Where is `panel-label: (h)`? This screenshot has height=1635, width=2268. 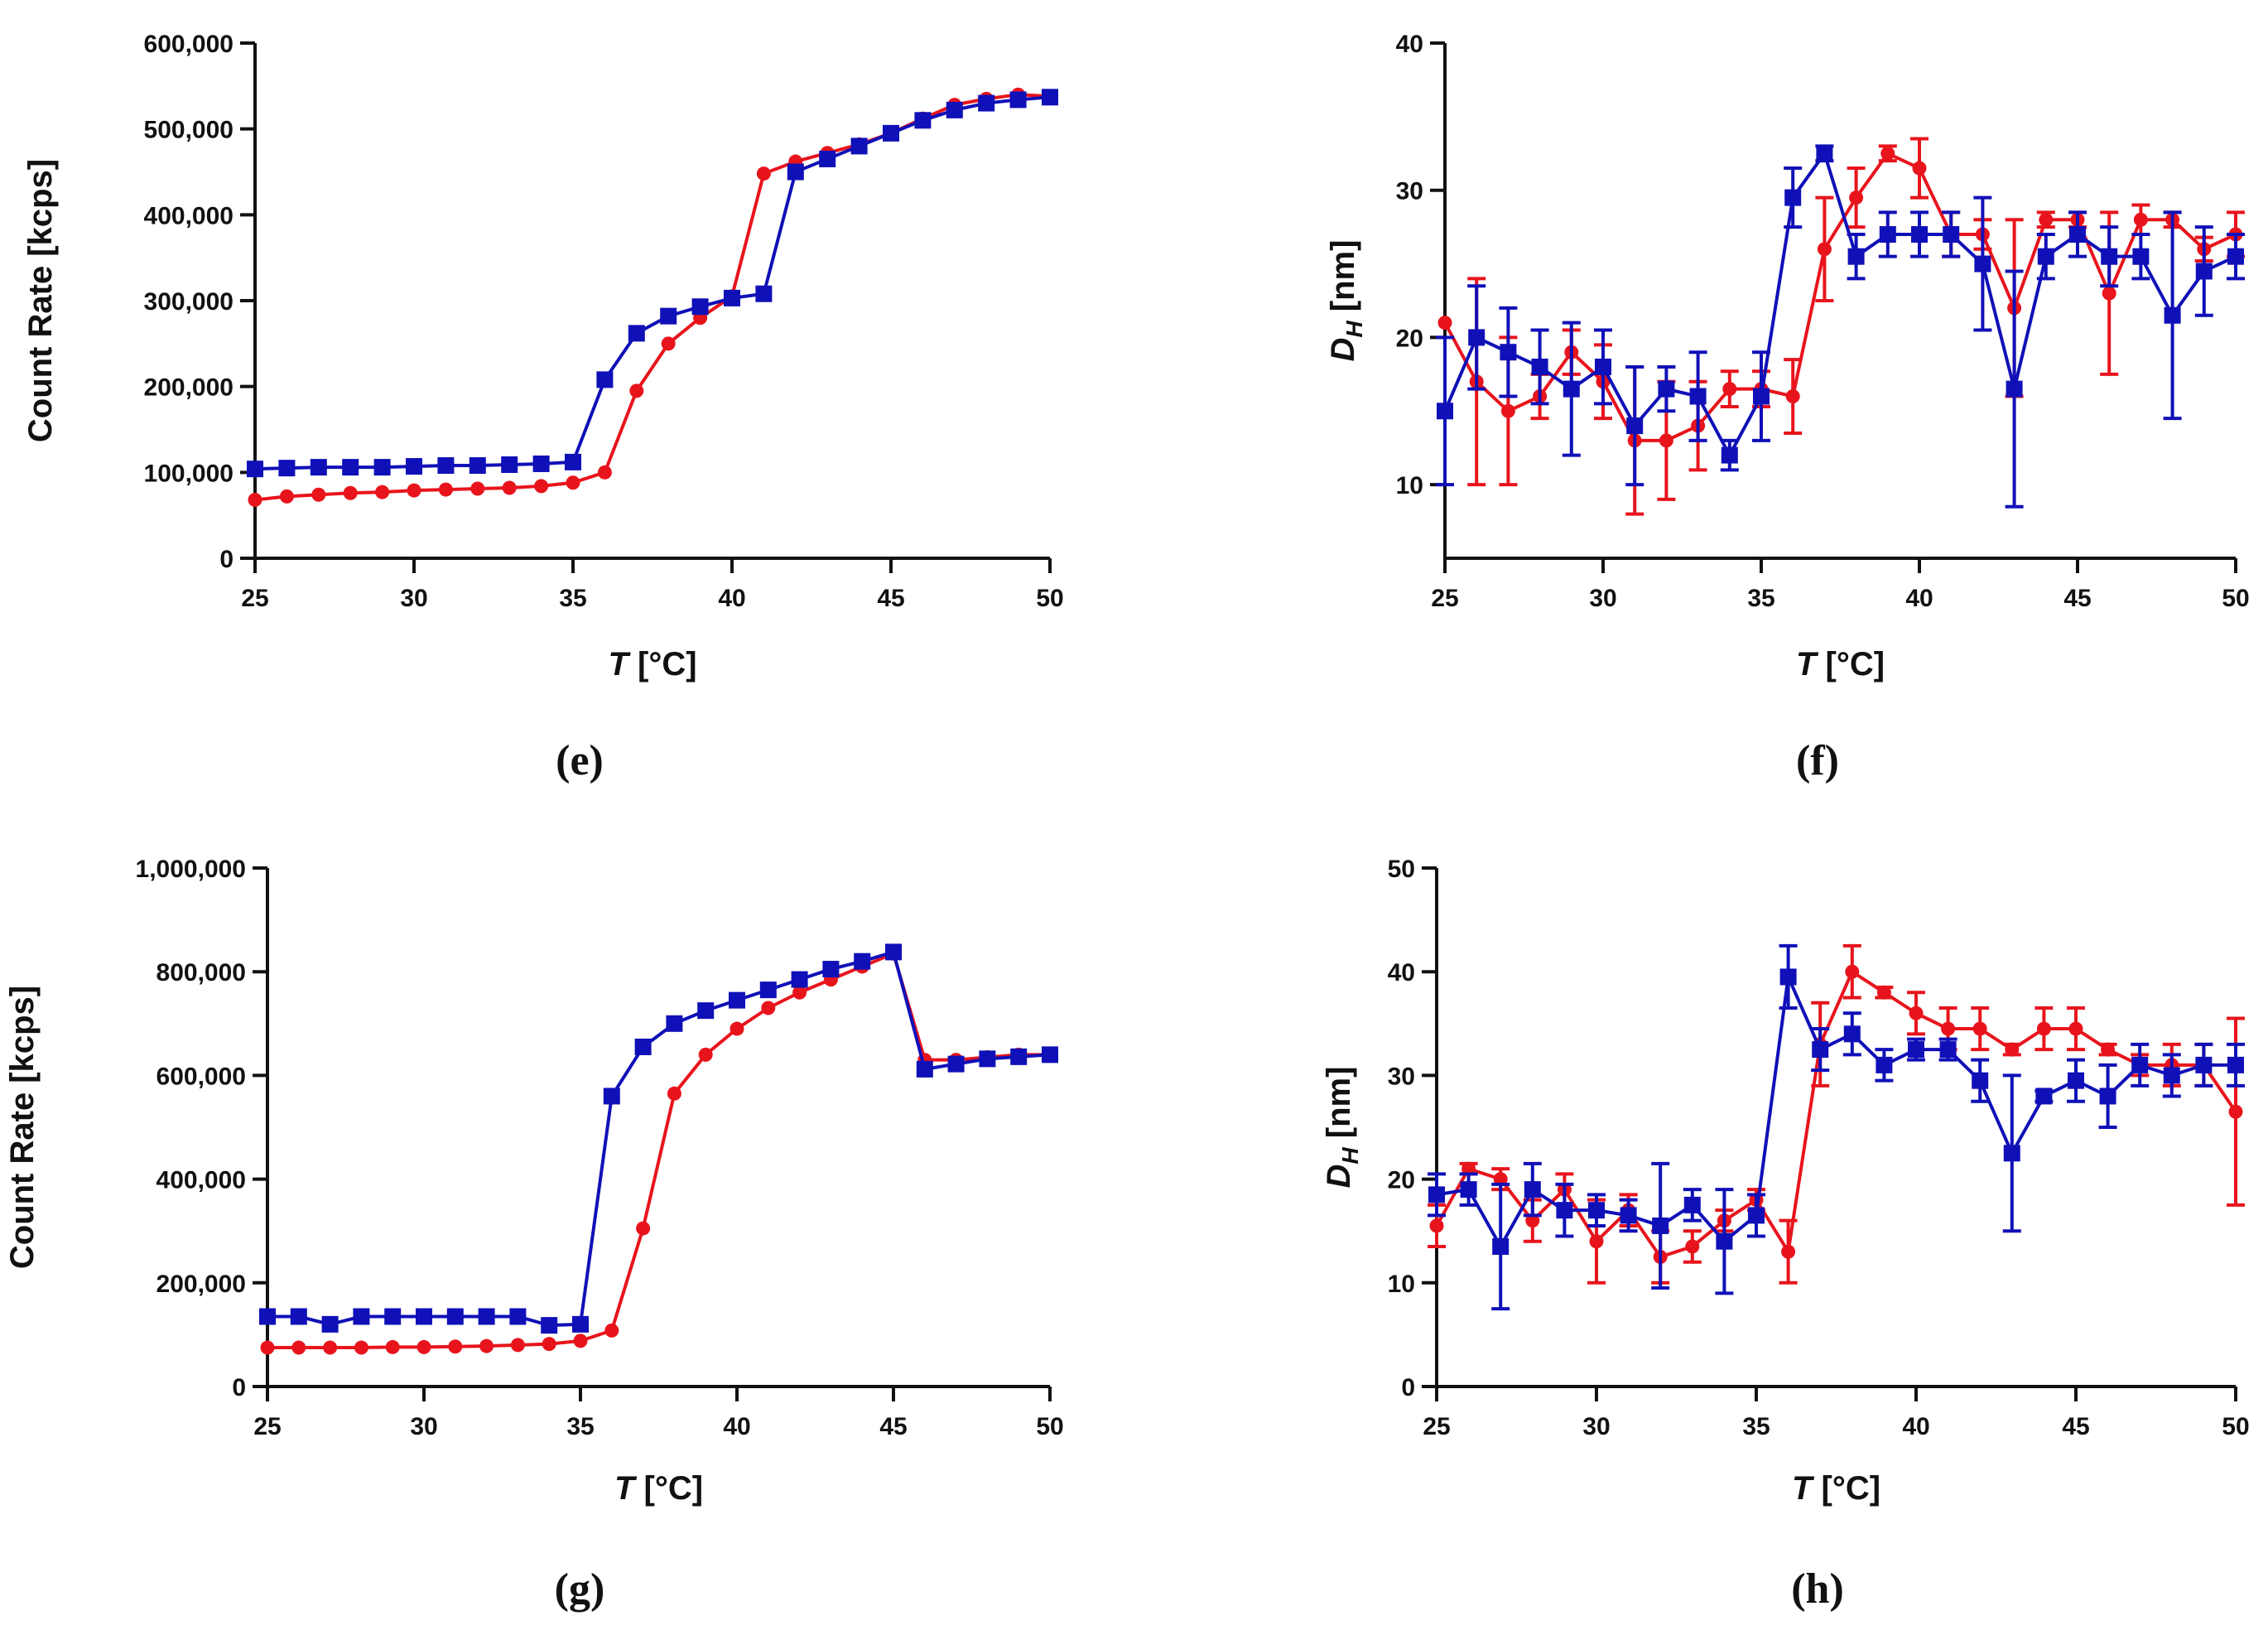 panel-label: (h) is located at coordinates (1817, 1589).